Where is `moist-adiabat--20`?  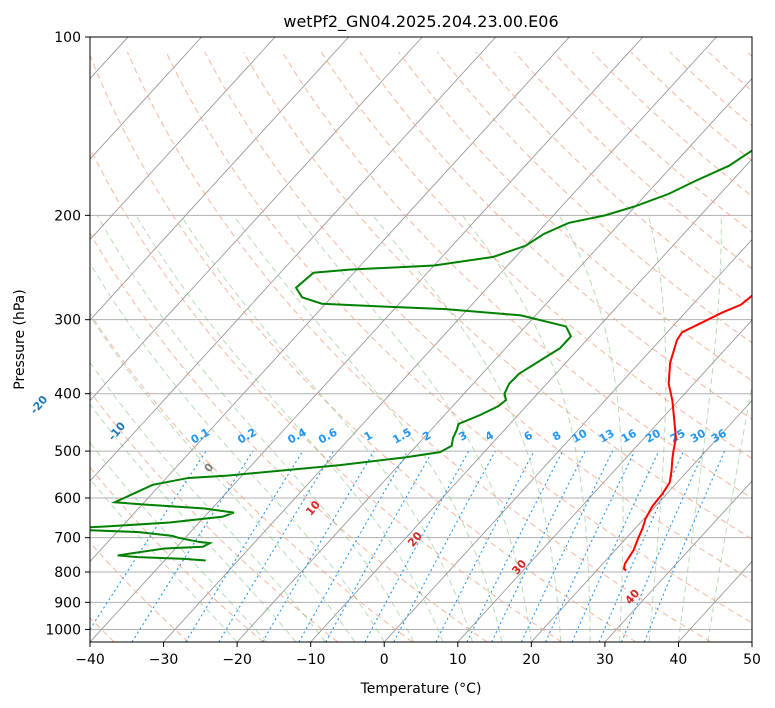
moist-adiabat--20 is located at coordinates (164, 560).